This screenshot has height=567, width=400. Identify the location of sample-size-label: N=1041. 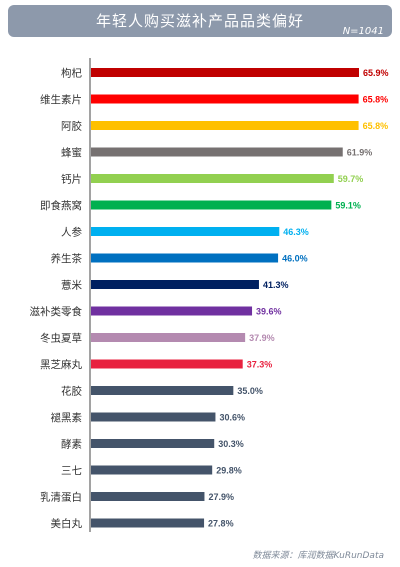
(363, 31).